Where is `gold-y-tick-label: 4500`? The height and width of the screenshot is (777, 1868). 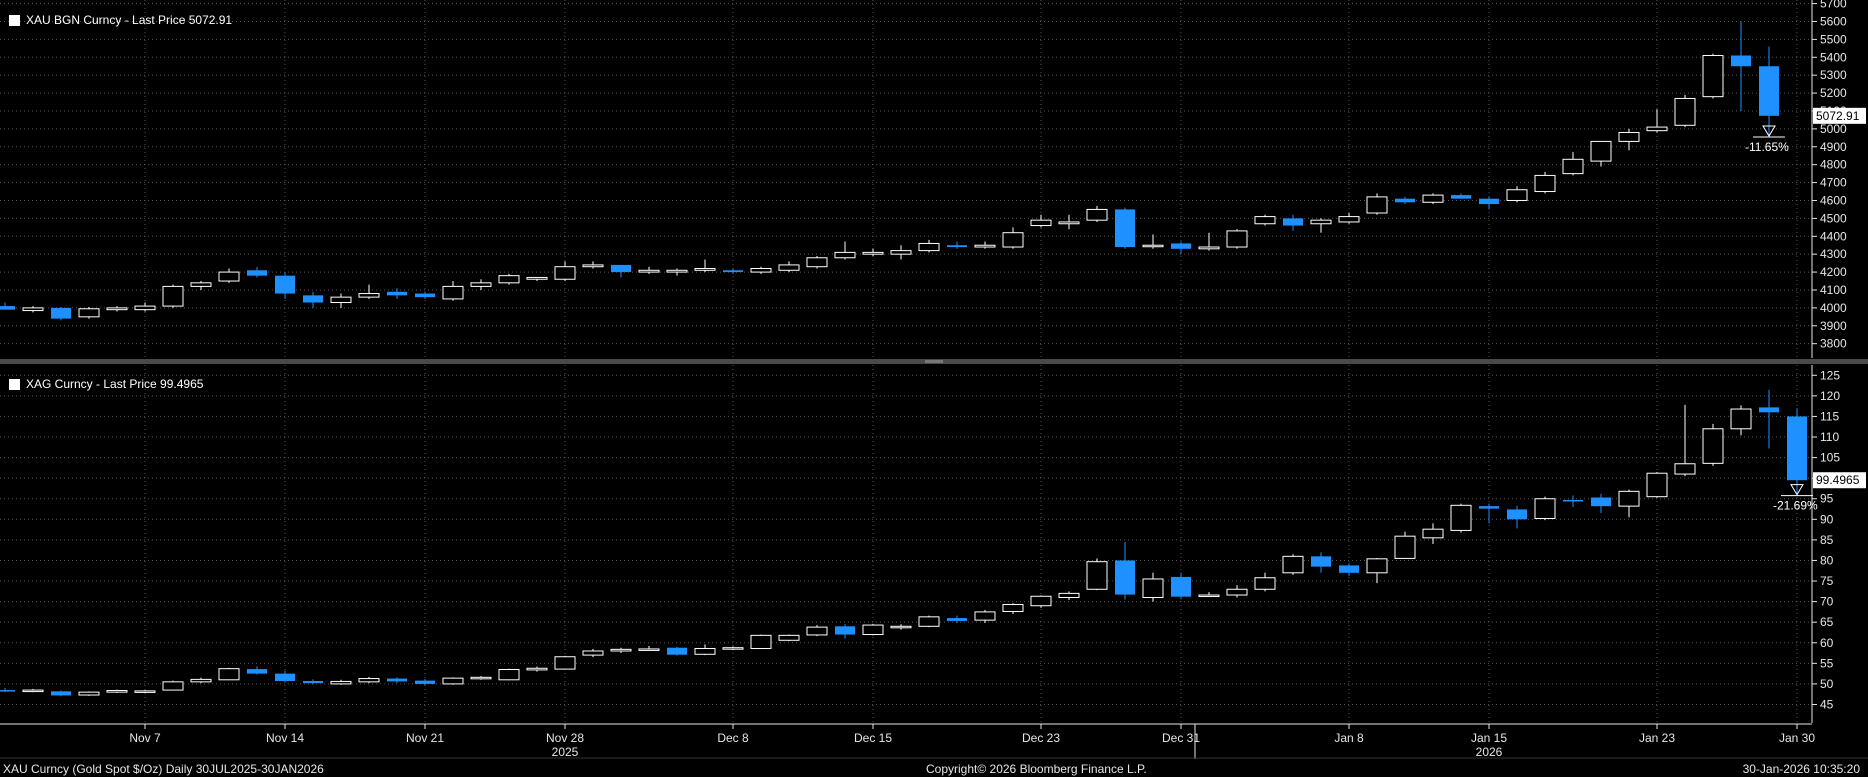 gold-y-tick-label: 4500 is located at coordinates (1833, 218).